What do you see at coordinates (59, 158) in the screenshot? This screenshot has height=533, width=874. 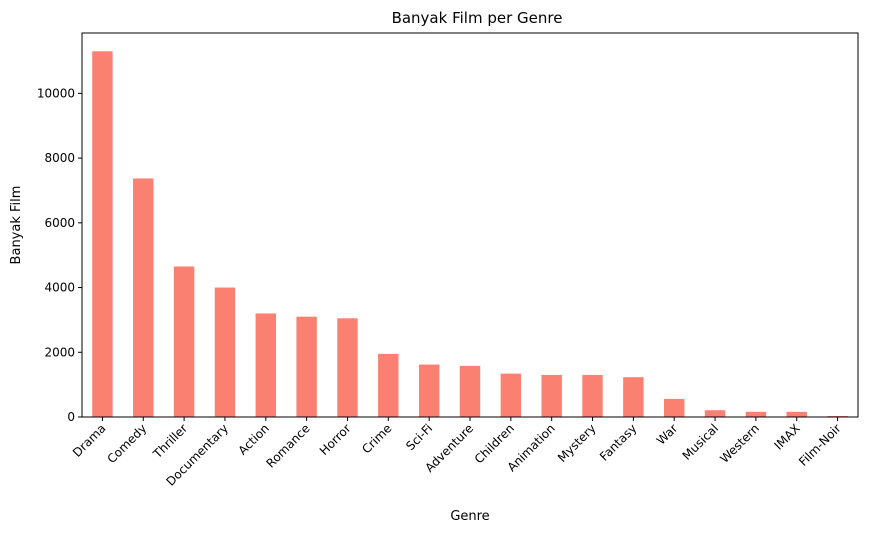 I see `y-tick-label: 8000` at bounding box center [59, 158].